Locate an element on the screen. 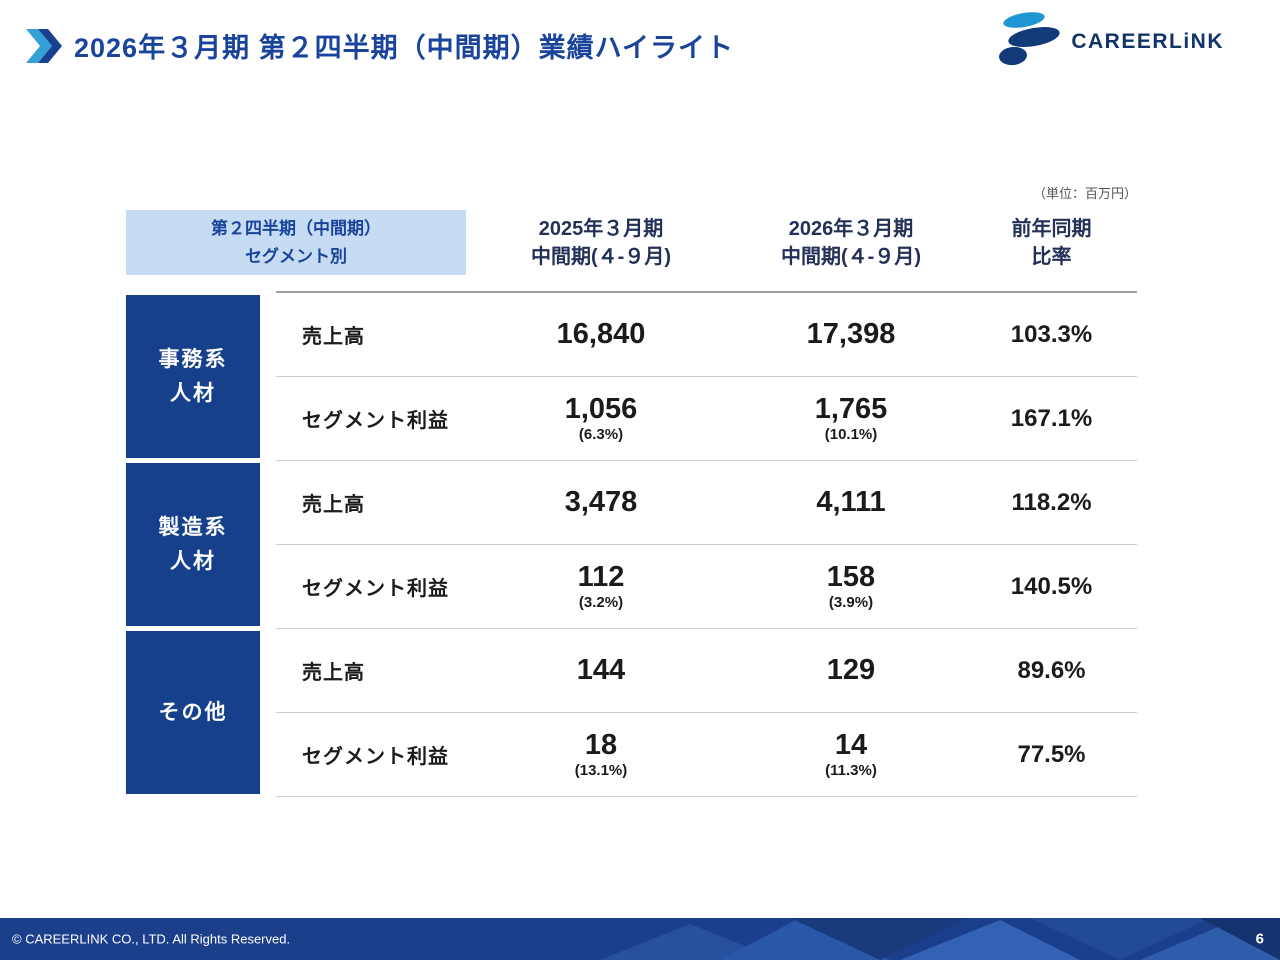 The height and width of the screenshot is (960, 1280). value-2026: 17,398 is located at coordinates (851, 335).